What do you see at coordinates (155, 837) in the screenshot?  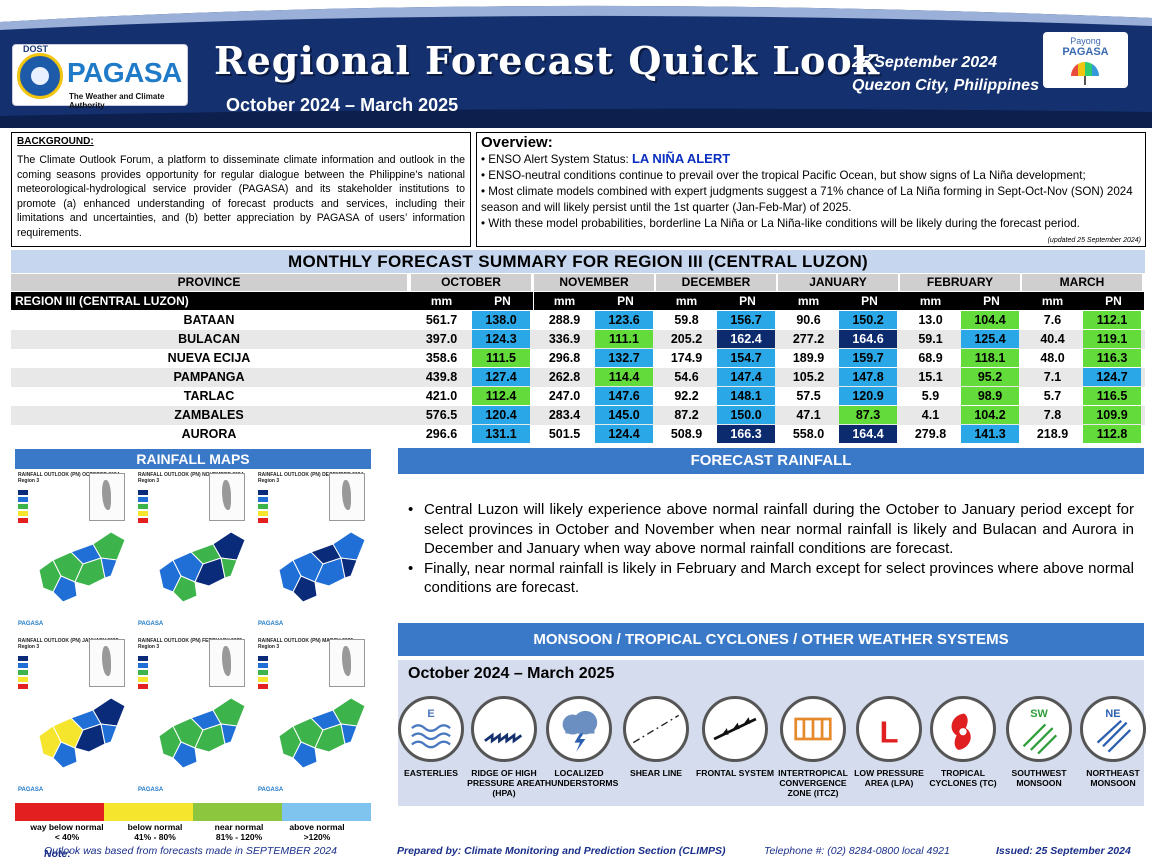 I see `legend-range: 41% - 80%` at bounding box center [155, 837].